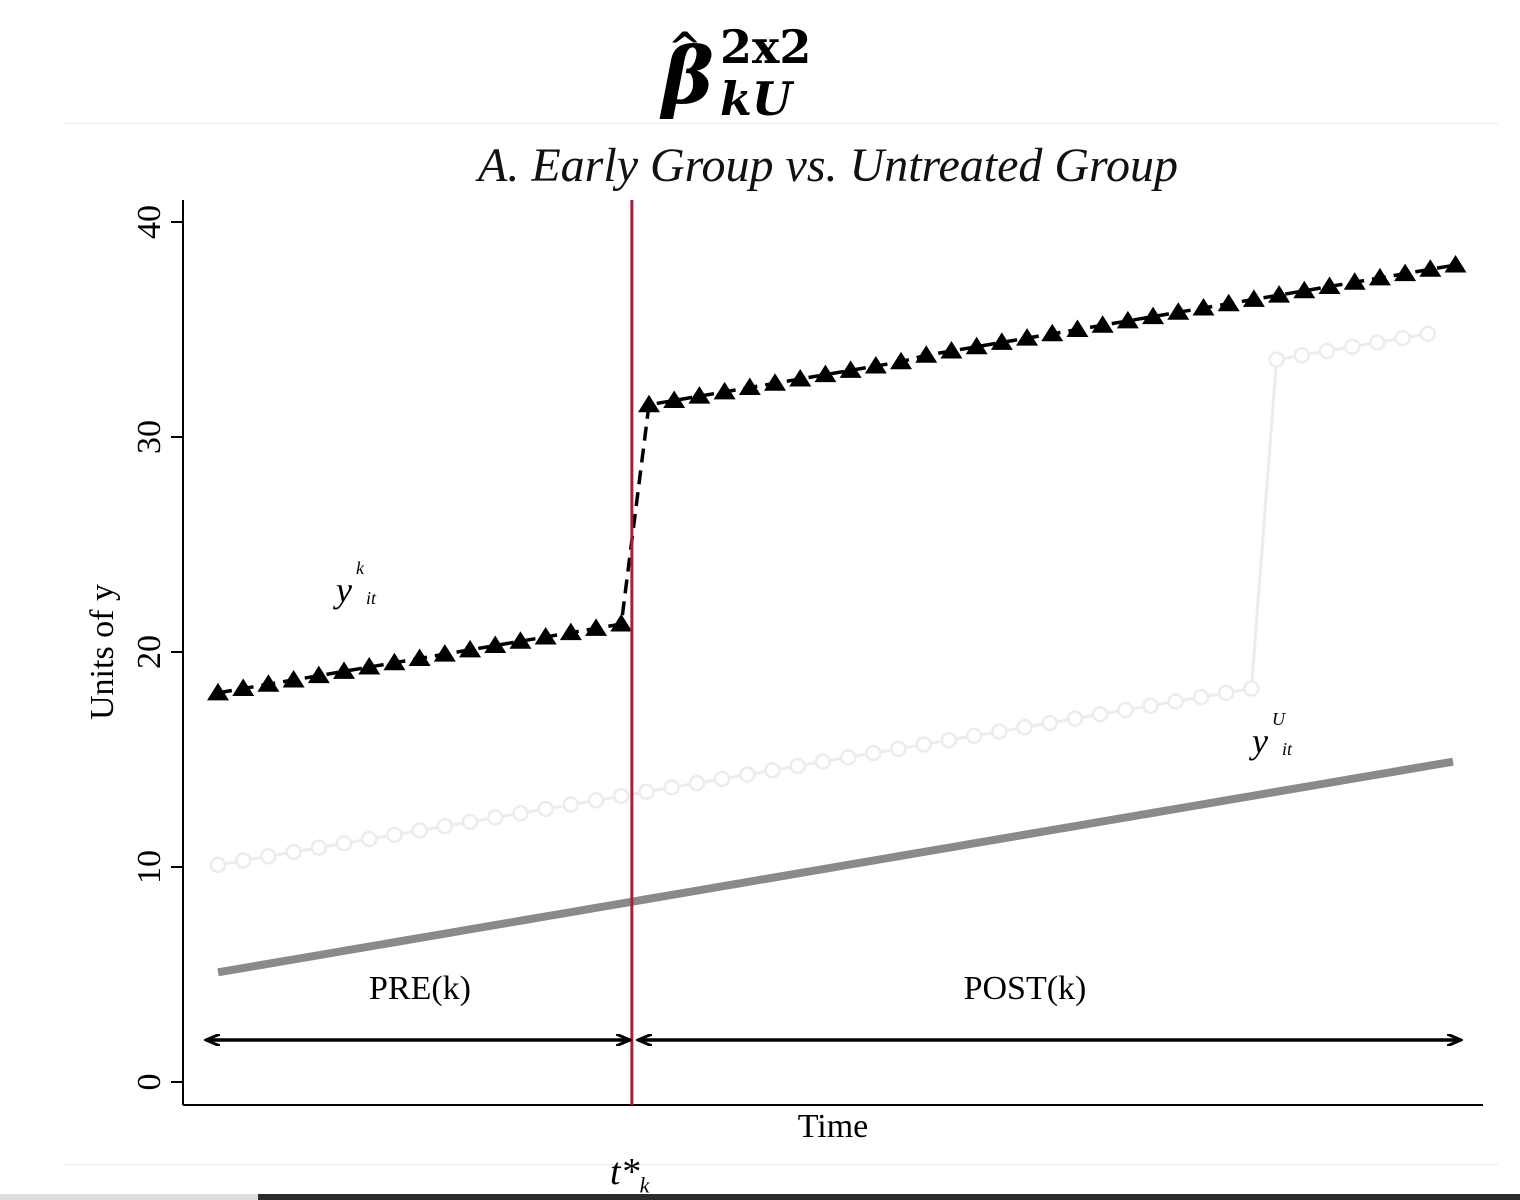 Image resolution: width=1520 pixels, height=1200 pixels. What do you see at coordinates (149, 867) in the screenshot?
I see `y-tick-label: 10` at bounding box center [149, 867].